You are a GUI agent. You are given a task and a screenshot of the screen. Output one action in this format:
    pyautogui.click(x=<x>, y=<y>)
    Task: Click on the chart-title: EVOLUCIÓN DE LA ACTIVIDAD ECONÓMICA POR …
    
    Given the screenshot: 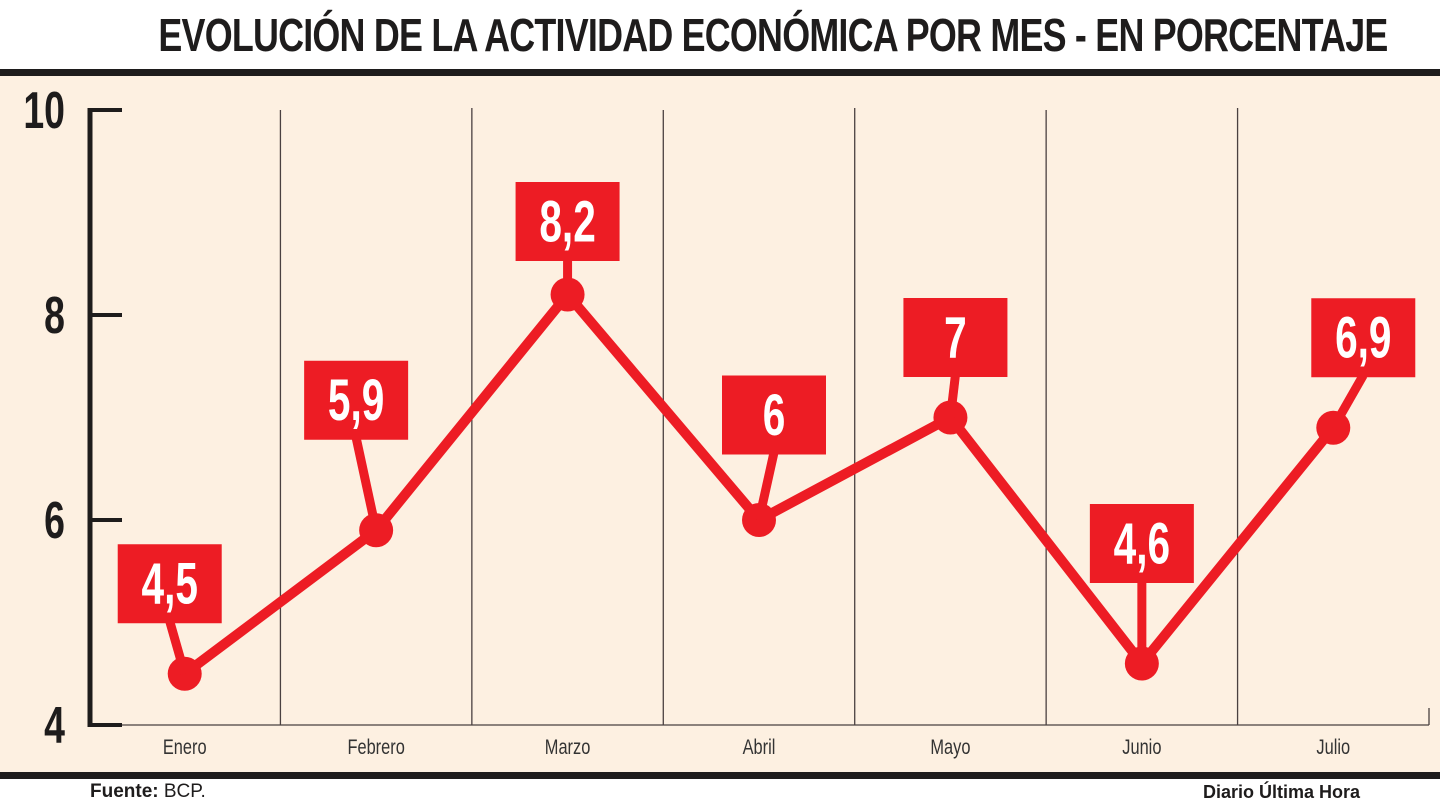 What is the action you would take?
    pyautogui.click(x=773, y=35)
    